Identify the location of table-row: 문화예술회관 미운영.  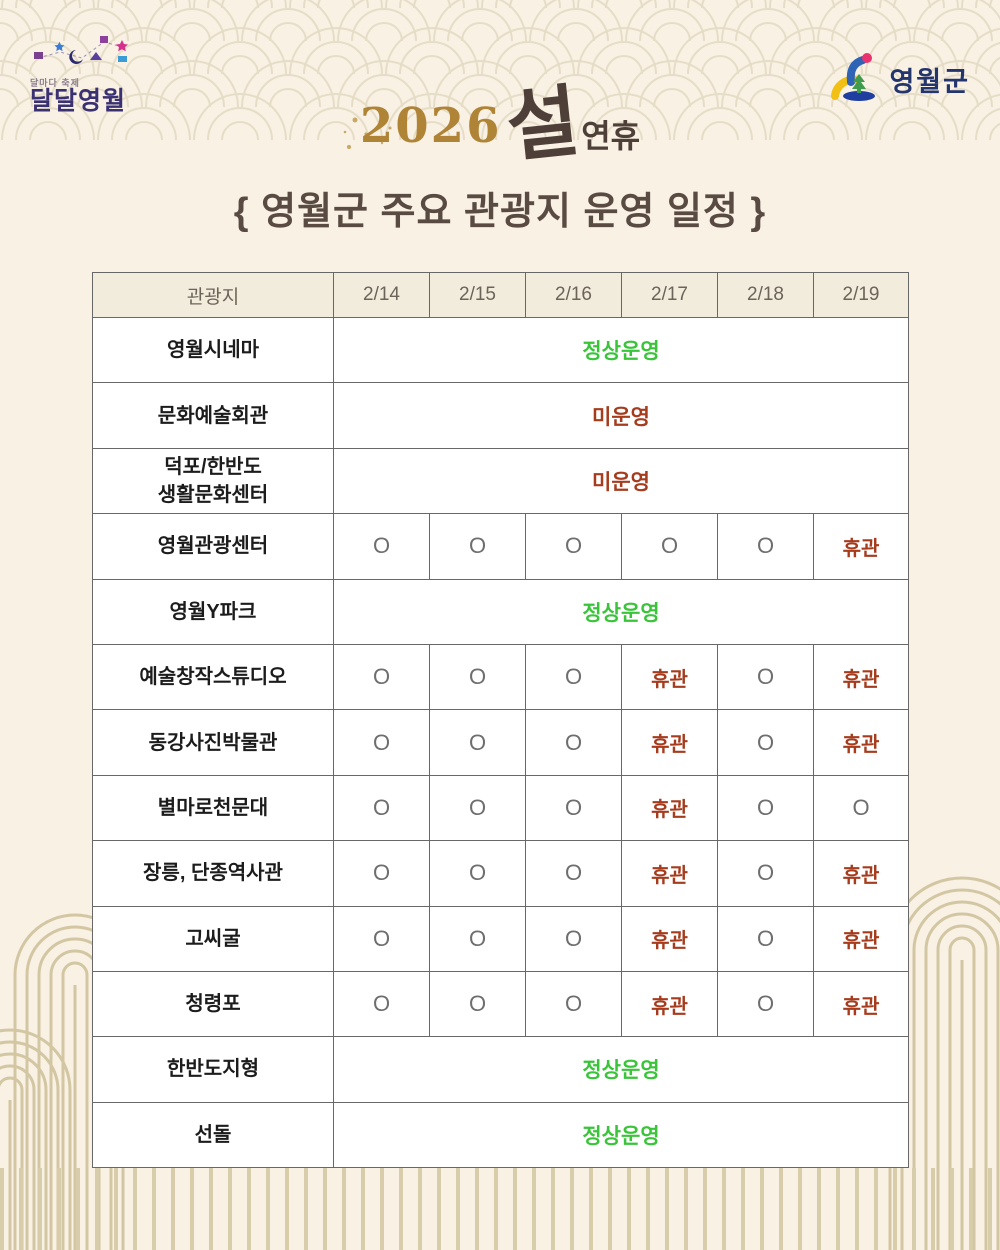
(500, 415).